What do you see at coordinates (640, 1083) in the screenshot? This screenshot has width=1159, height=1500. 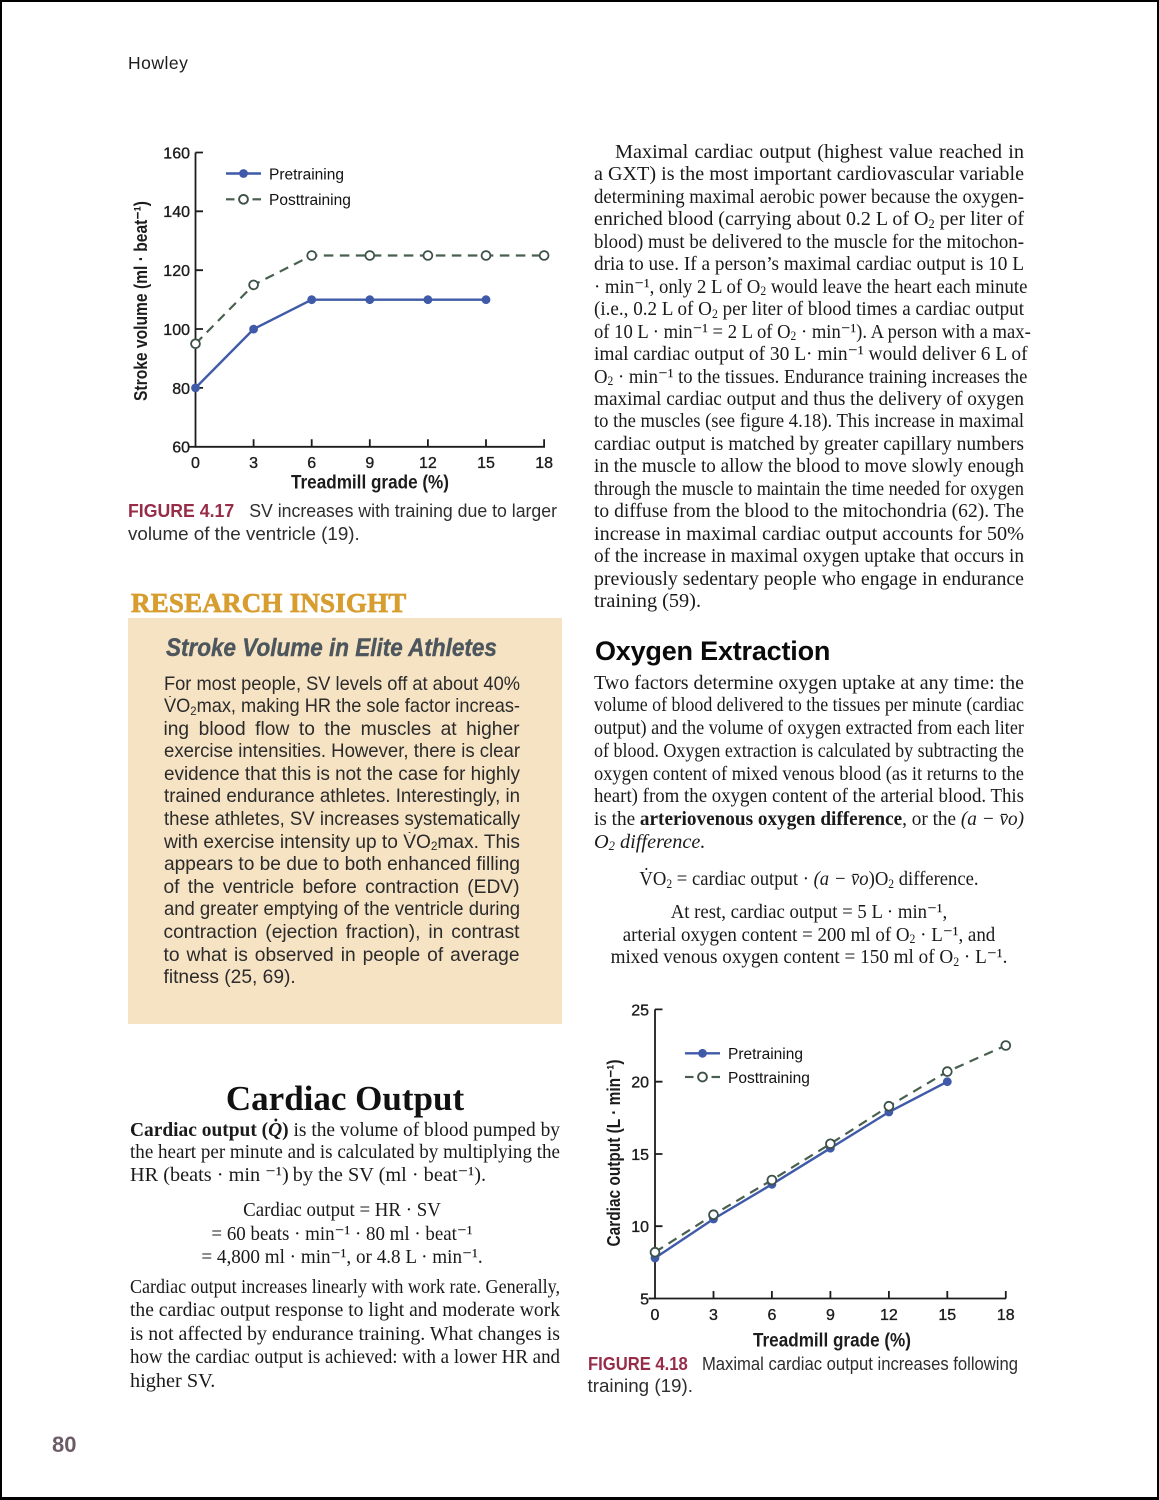 I see `svg-text: 20` at bounding box center [640, 1083].